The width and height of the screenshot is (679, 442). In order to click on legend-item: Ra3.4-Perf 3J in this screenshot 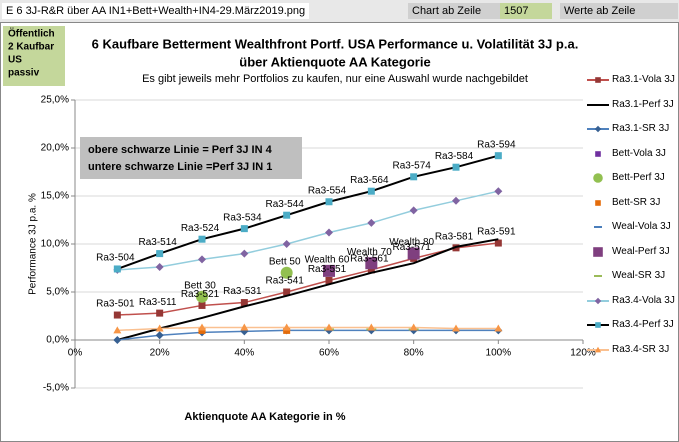, I will do `click(632, 329)`.